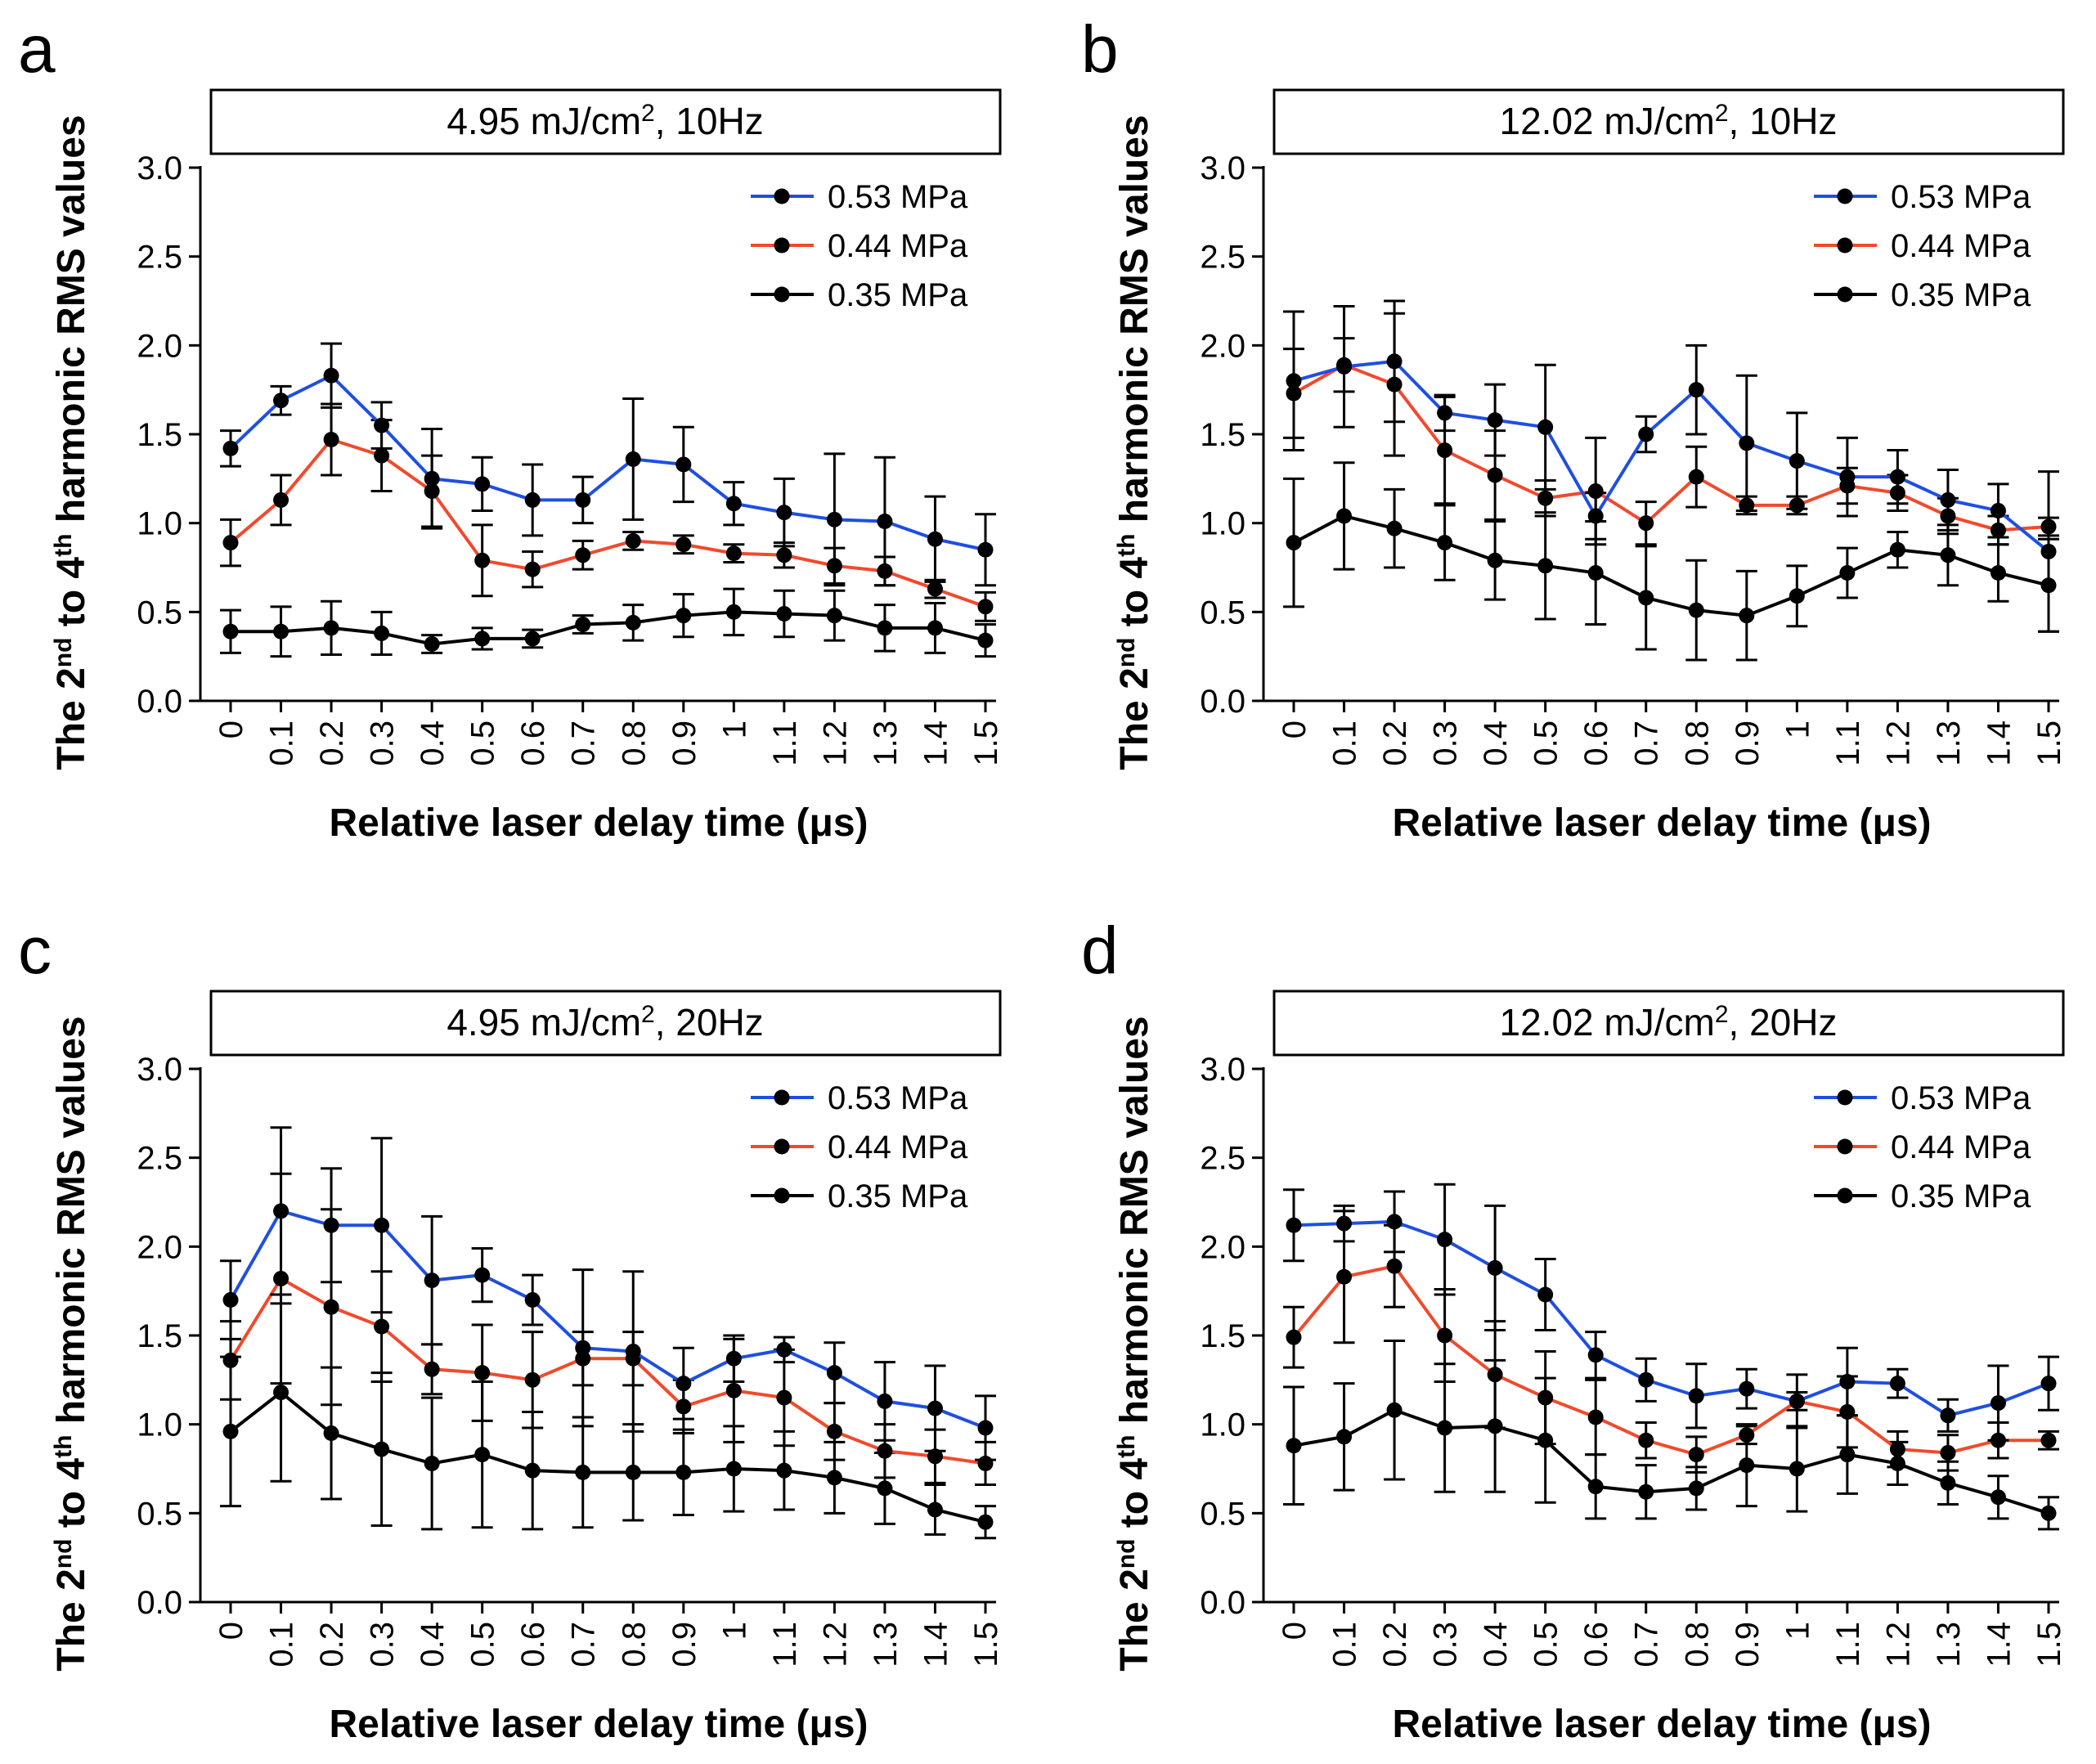 This screenshot has height=1764, width=2096. What do you see at coordinates (1748, 743) in the screenshot?
I see `x-tick-label: 0.9` at bounding box center [1748, 743].